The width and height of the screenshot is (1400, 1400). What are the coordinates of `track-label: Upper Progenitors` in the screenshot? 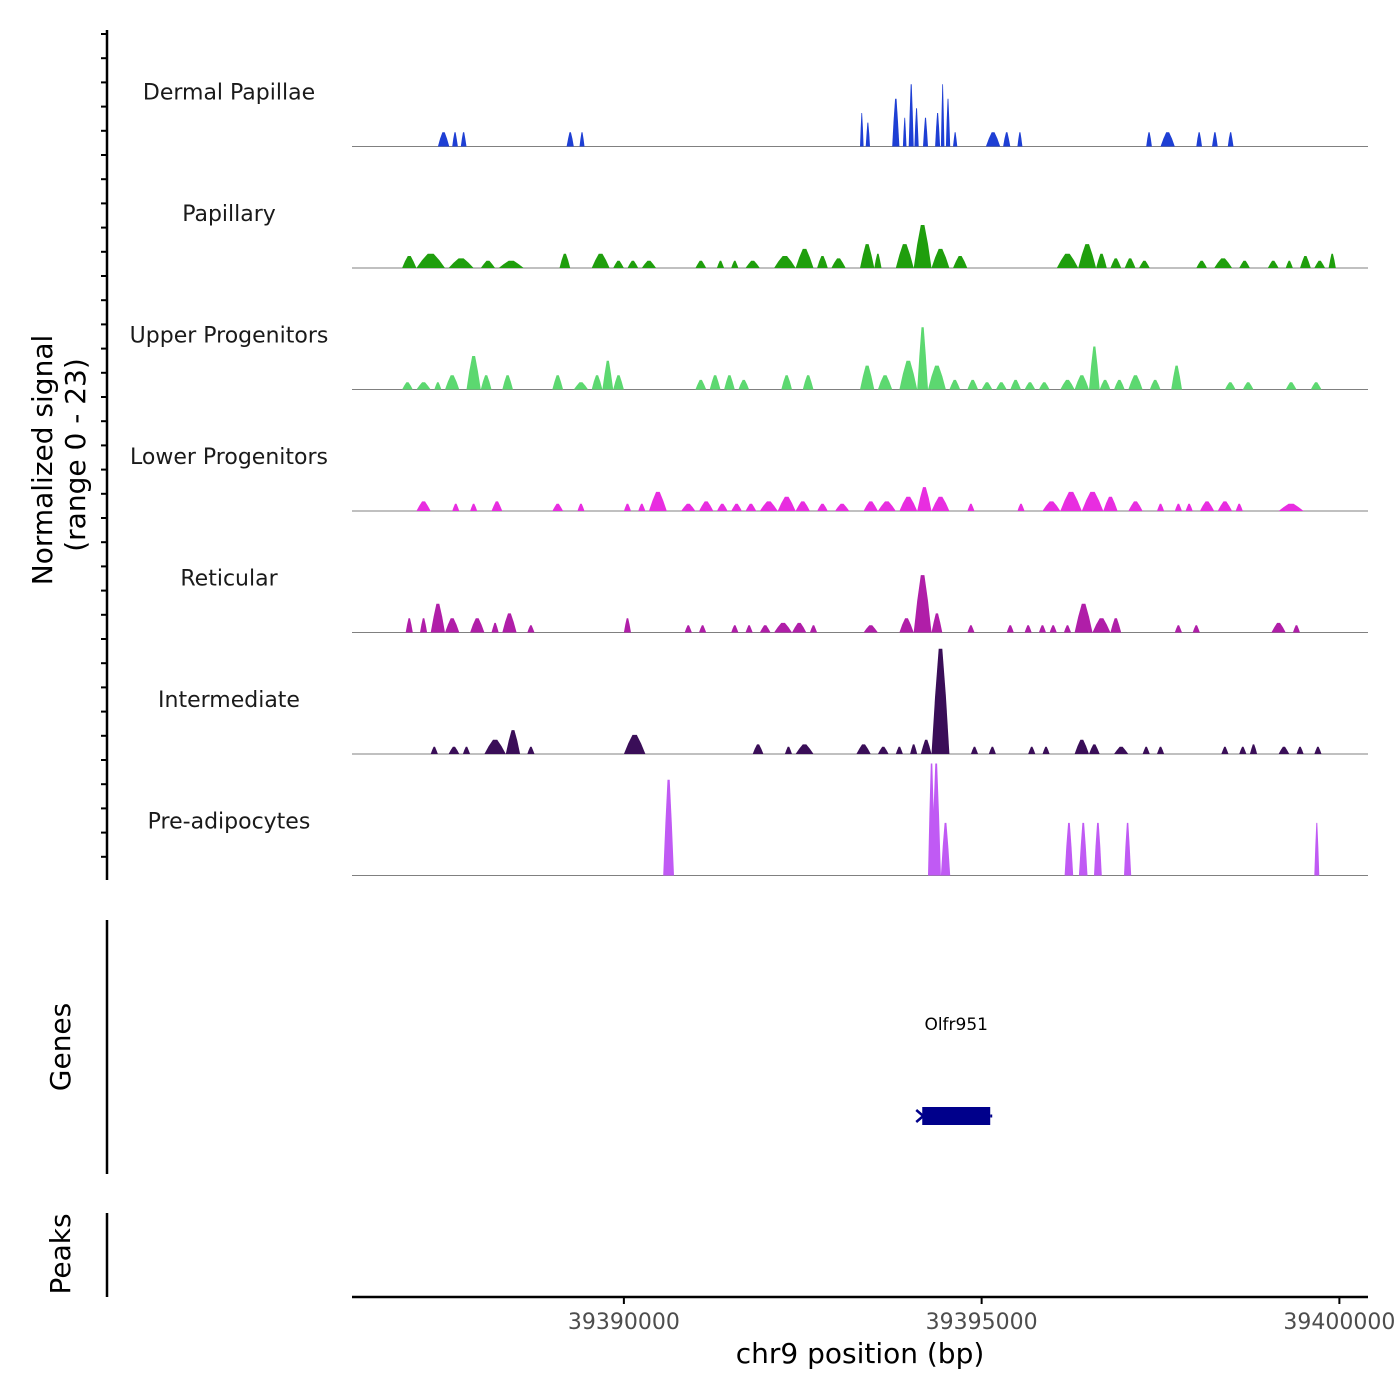 It's located at (229, 336).